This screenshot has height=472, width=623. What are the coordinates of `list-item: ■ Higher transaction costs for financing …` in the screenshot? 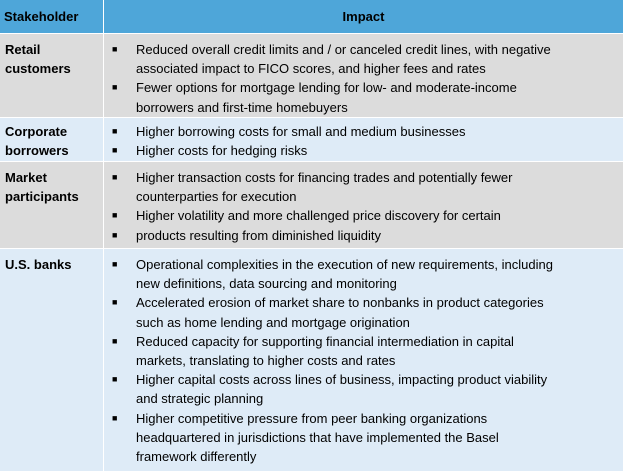 It's located at (312, 187).